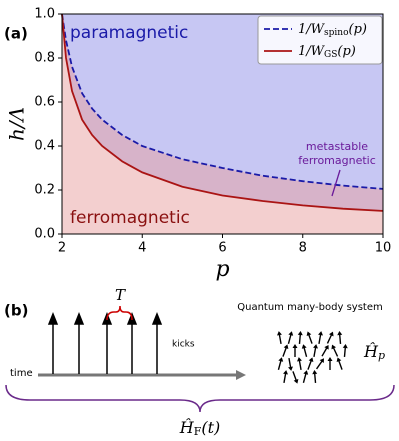 The image size is (399, 441). I want to click on y-tick-label: 1.0, so click(44, 14).